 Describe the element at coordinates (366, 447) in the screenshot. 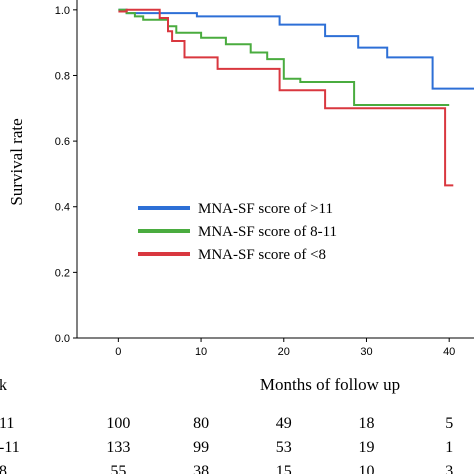

I see `risk-cell: 19` at that location.